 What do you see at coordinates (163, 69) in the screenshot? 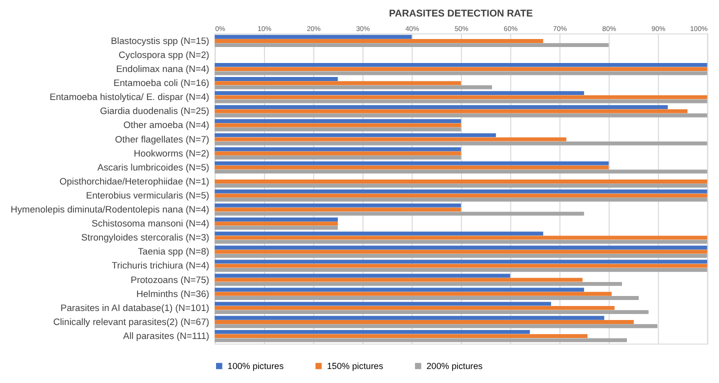
I see `y-tick-label: Endolimax nana (N=4)` at bounding box center [163, 69].